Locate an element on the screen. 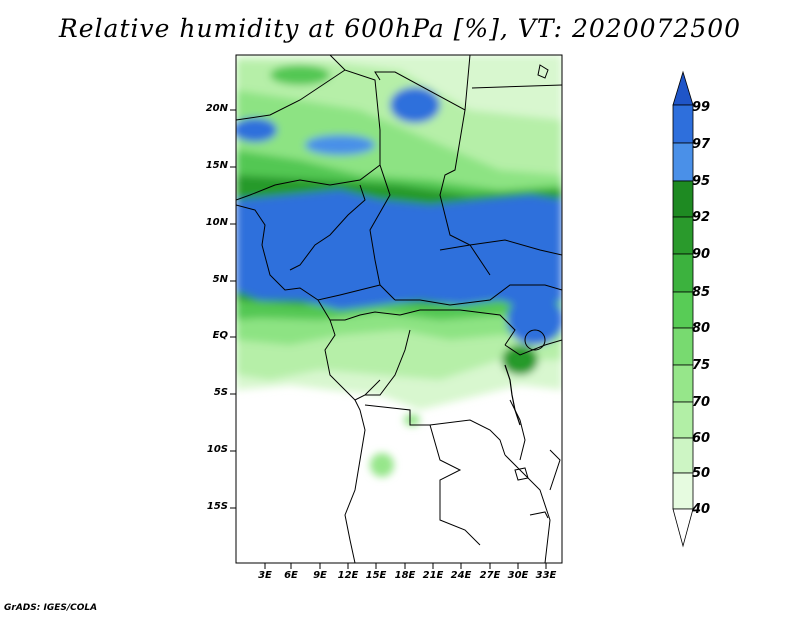 The height and width of the screenshot is (618, 800). colorbar-label: 50 is located at coordinates (701, 473).